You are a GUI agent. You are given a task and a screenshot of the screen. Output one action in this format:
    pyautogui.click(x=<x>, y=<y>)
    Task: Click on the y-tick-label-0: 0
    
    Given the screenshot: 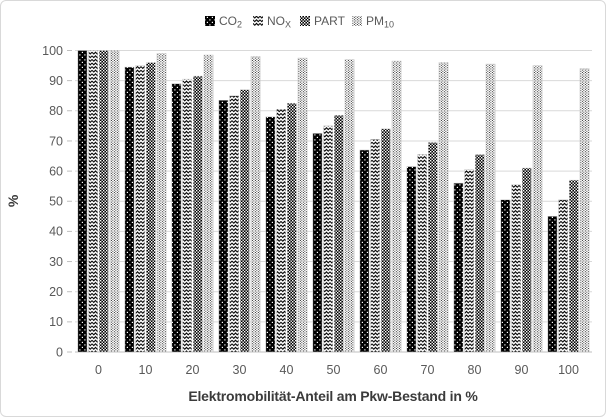 What is the action you would take?
    pyautogui.click(x=59, y=352)
    